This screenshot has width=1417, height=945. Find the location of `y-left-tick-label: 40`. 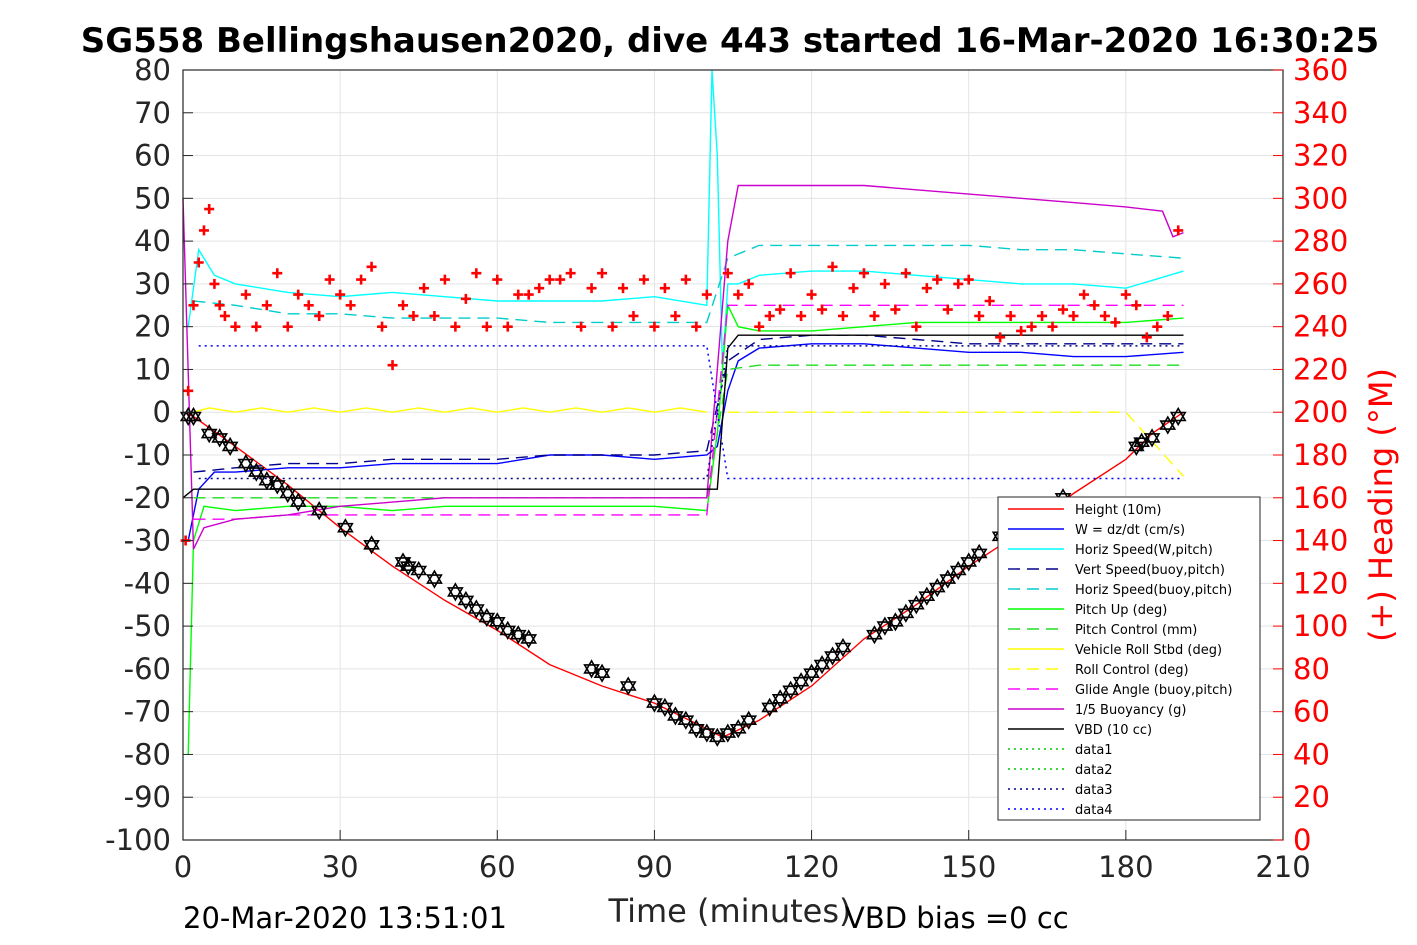

y-left-tick-label: 40 is located at coordinates (152, 241).